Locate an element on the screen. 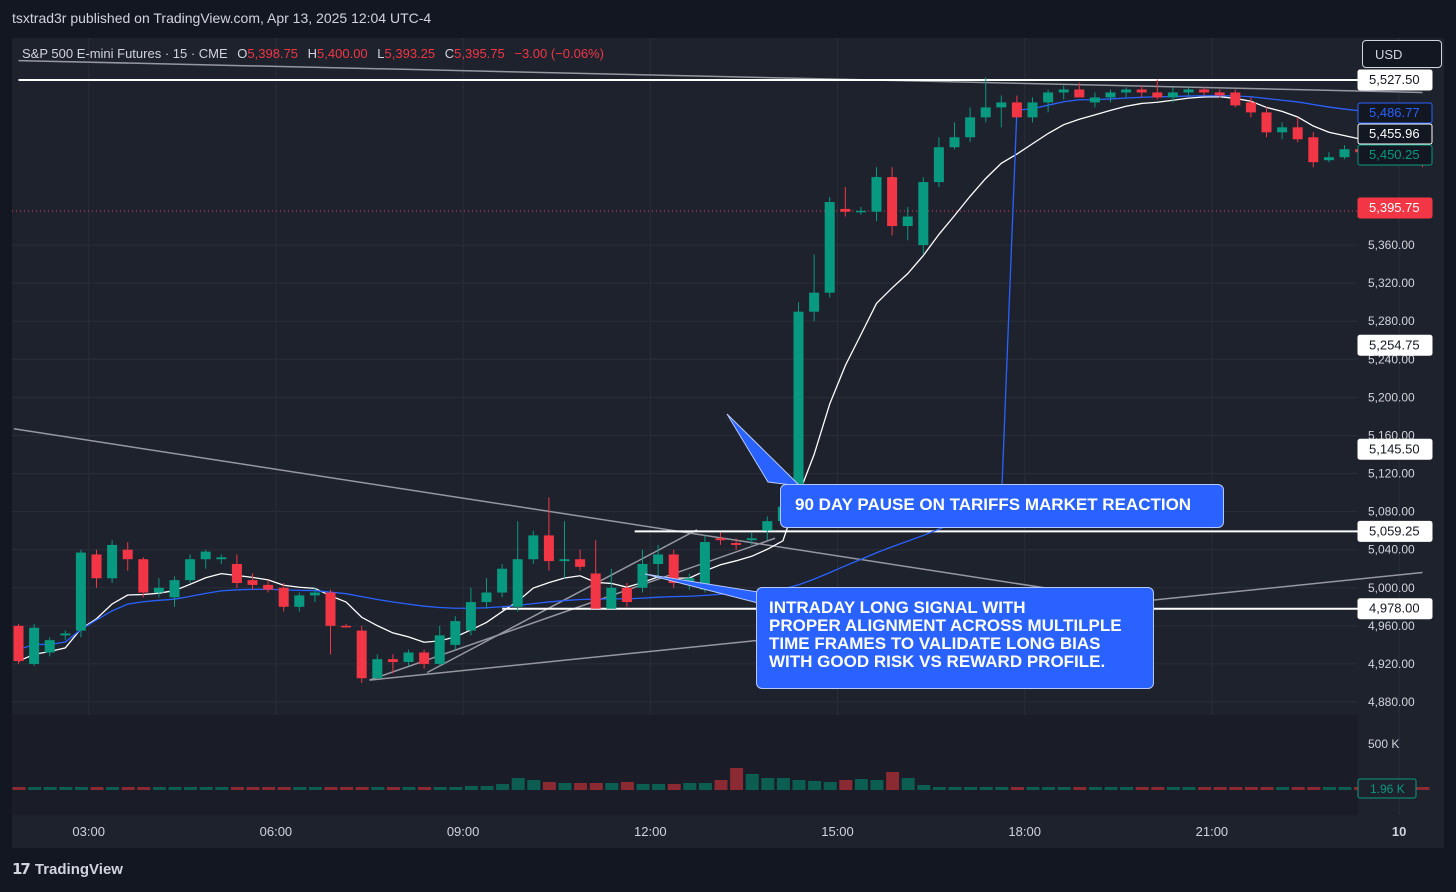  time-tick-2: 09:00 is located at coordinates (463, 831).